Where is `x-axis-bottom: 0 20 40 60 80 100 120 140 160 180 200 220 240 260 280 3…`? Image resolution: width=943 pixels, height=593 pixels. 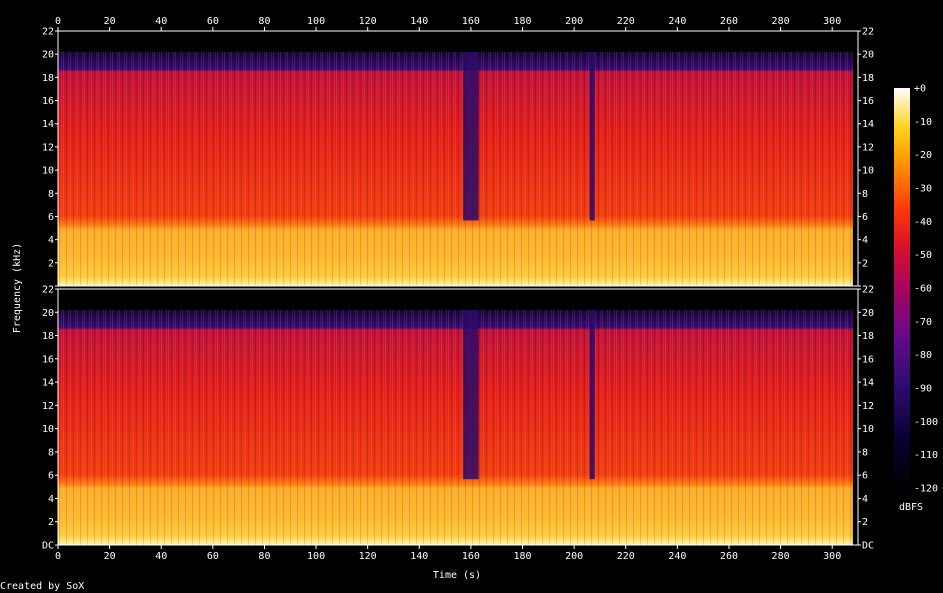 x-axis-bottom: 0 20 40 60 80 100 120 140 160 180 200 220 240 260 280 3… is located at coordinates (448, 553).